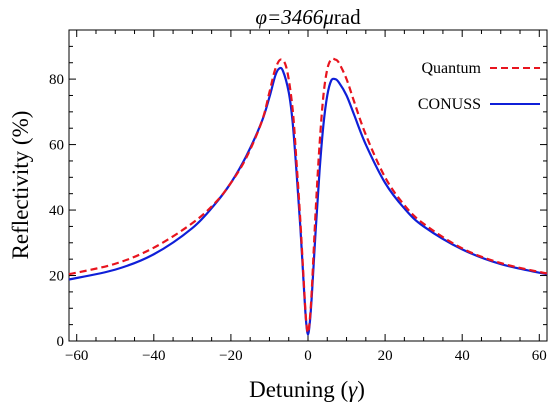 The height and width of the screenshot is (412, 550). Describe the element at coordinates (385, 356) in the screenshot. I see `x-tick-label: 20` at that location.